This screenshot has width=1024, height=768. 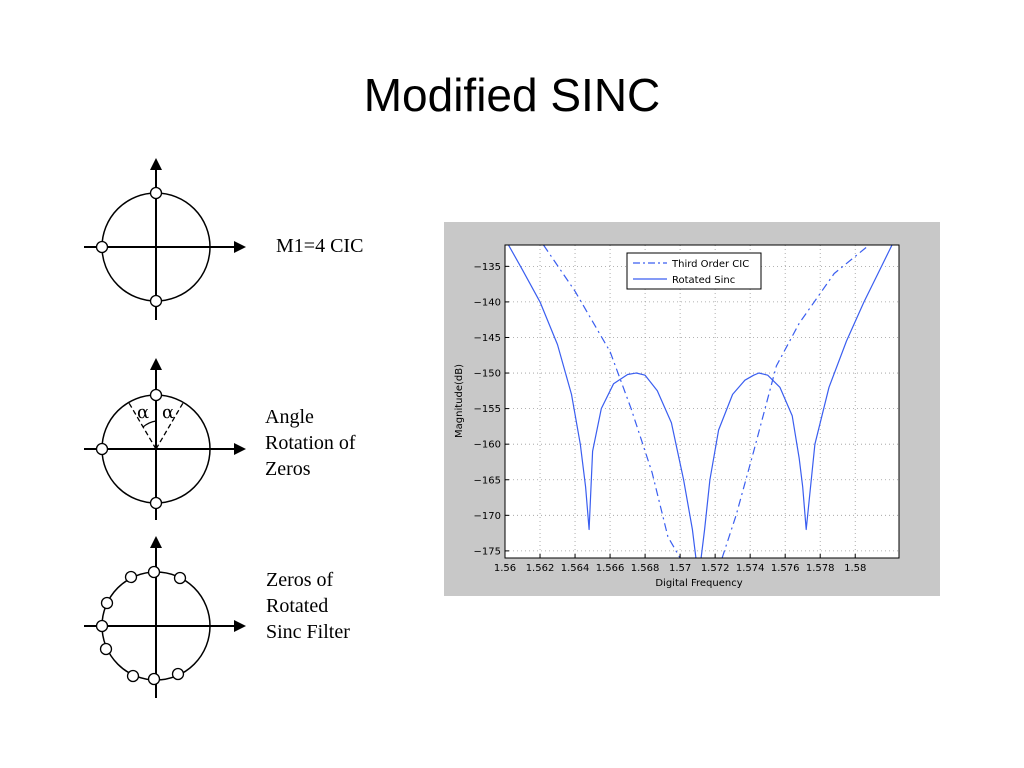 I want to click on y-tick-label: −135, so click(x=487, y=267).